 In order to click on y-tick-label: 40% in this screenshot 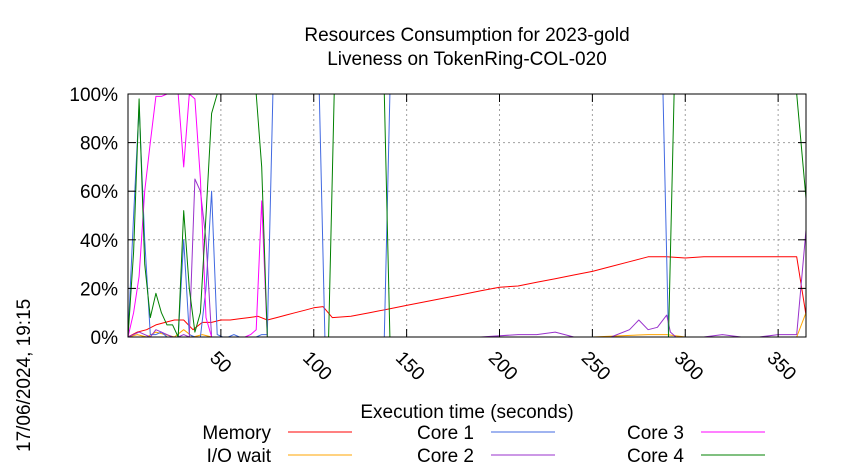, I will do `click(99, 241)`.